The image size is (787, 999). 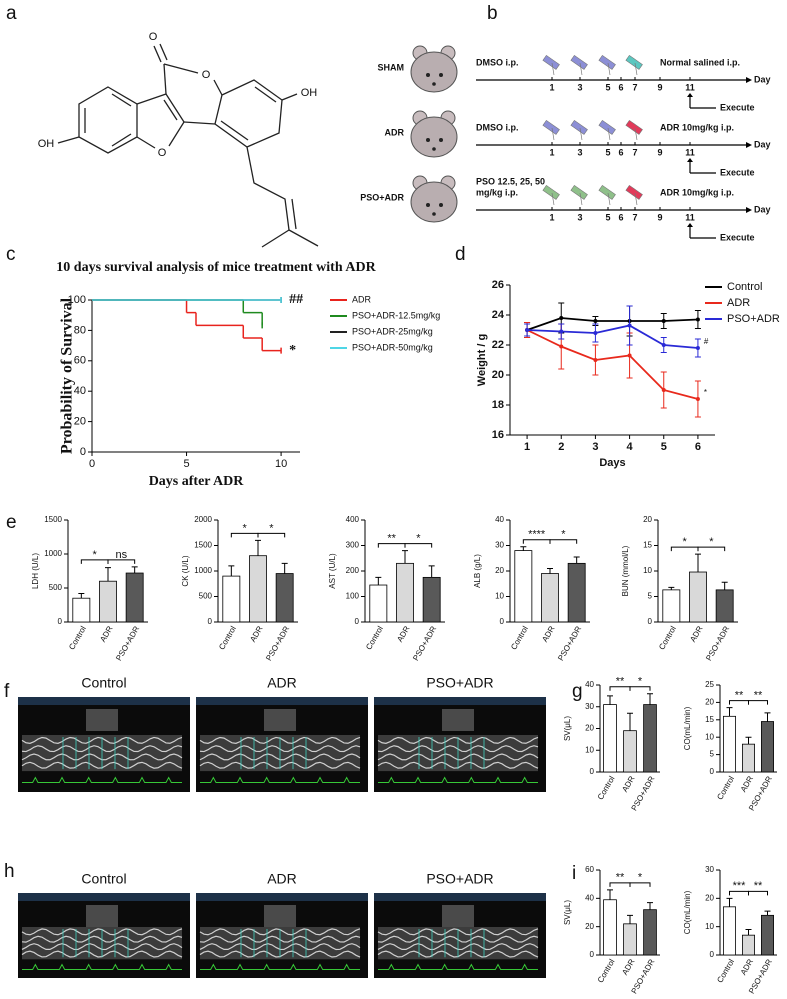 I want to click on y-tick-label: 10, so click(x=499, y=596).